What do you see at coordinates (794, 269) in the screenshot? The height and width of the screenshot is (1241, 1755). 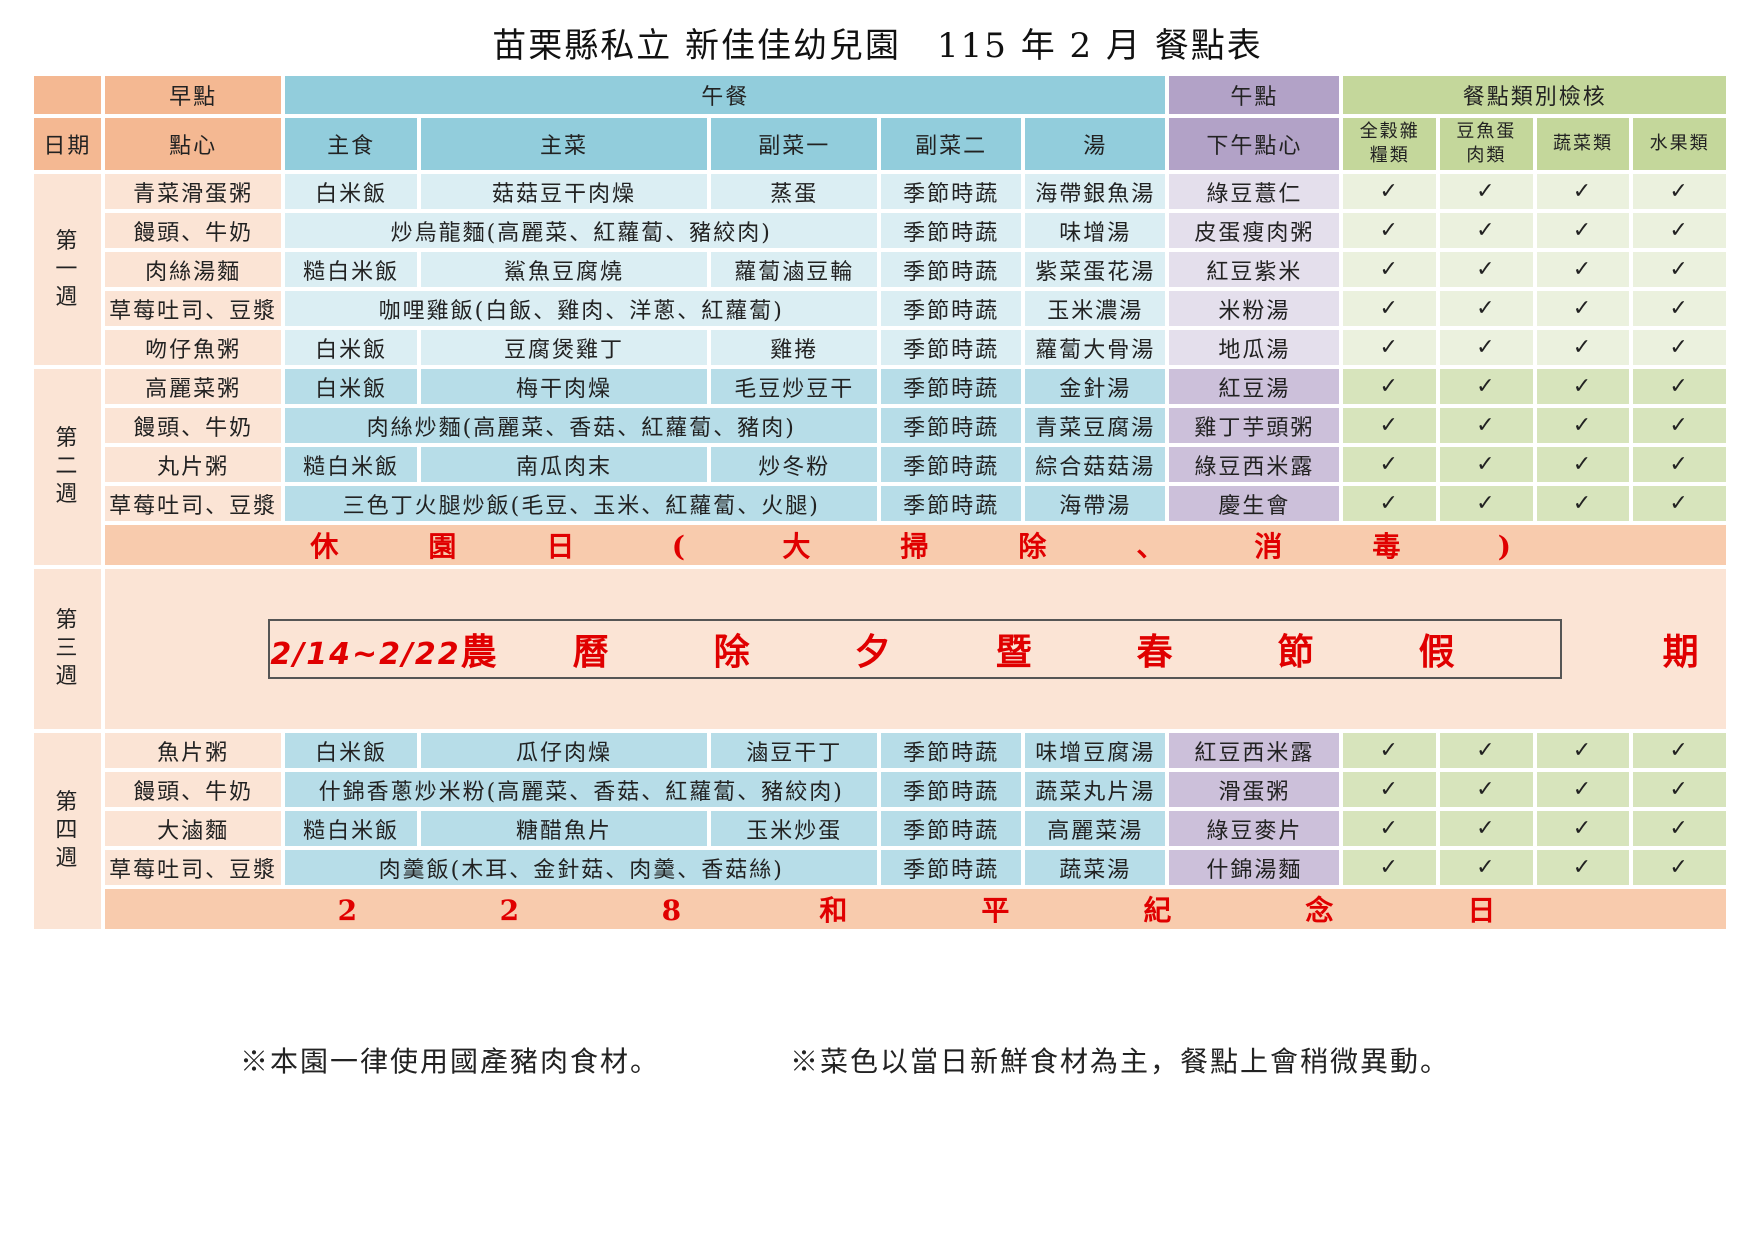 I see `side1-cell: 蘿蔔滷豆輪` at bounding box center [794, 269].